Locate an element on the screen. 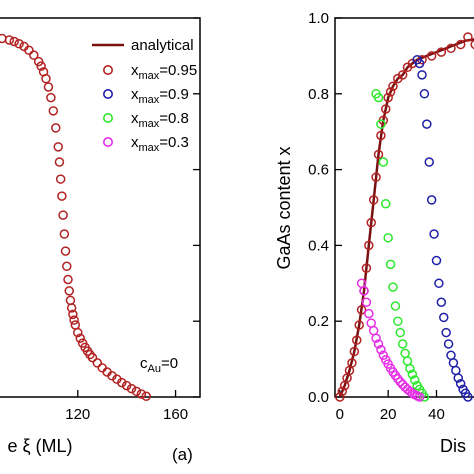  legend-entry-value: =0.9 is located at coordinates (174, 94).